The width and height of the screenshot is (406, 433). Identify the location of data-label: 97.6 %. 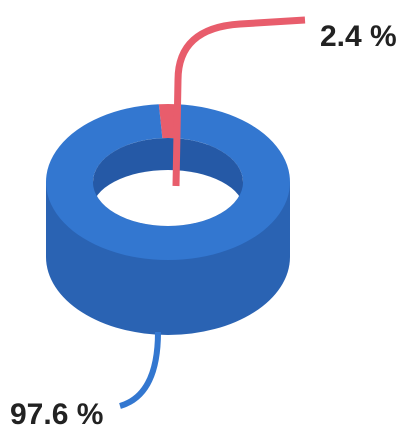
(56, 414).